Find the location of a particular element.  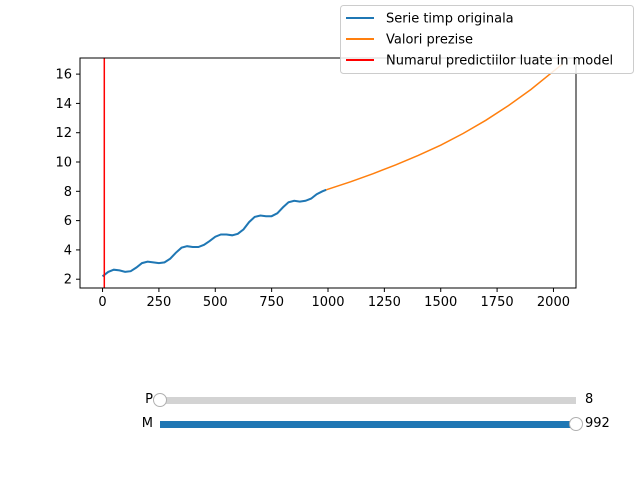

legend-box is located at coordinates (487, 39).